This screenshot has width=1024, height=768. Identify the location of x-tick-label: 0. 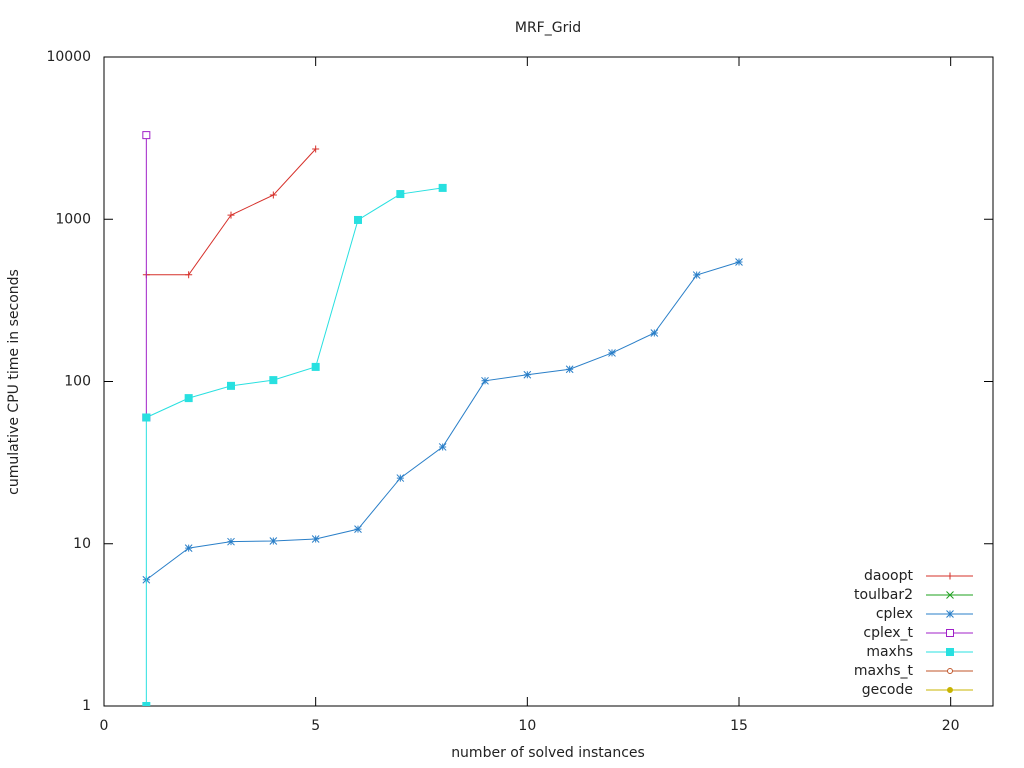
(104, 726).